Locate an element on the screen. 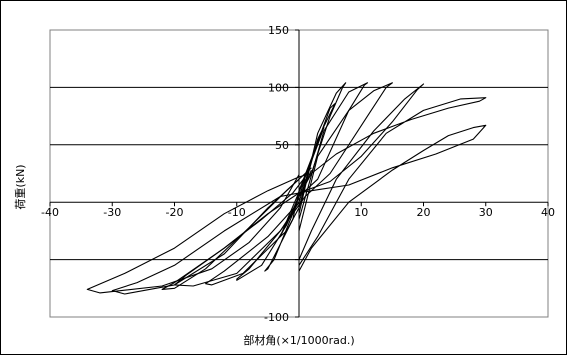  x-tick-label: -40 is located at coordinates (50, 212).